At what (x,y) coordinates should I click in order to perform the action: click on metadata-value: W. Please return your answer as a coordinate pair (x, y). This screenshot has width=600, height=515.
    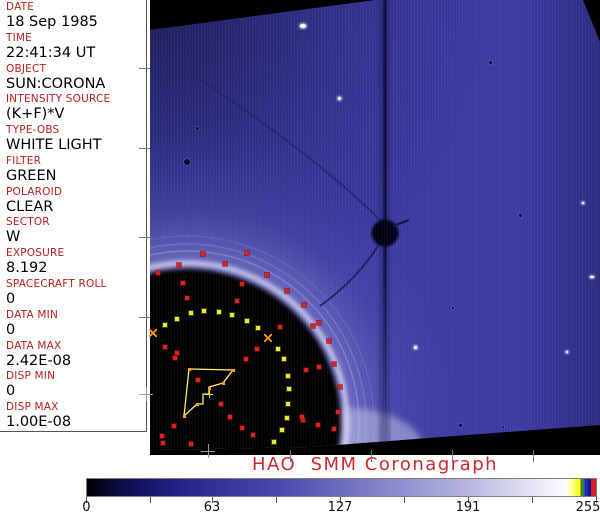
    Looking at the image, I should click on (13, 237).